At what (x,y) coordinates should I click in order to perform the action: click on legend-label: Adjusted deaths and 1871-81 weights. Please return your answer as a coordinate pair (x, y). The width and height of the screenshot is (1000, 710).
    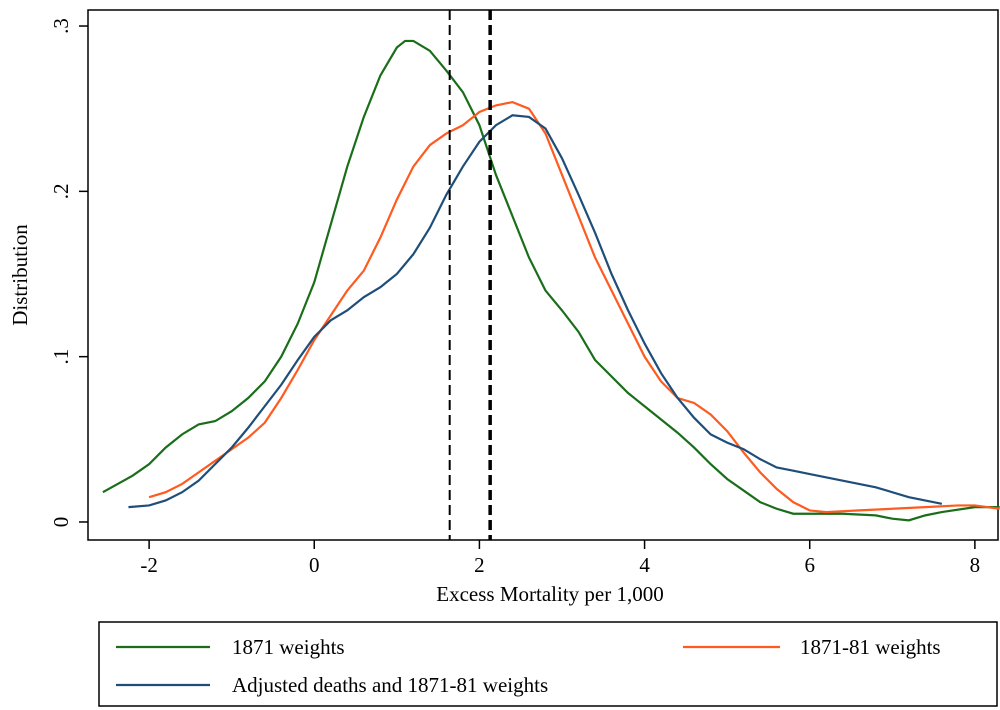
    Looking at the image, I should click on (390, 685).